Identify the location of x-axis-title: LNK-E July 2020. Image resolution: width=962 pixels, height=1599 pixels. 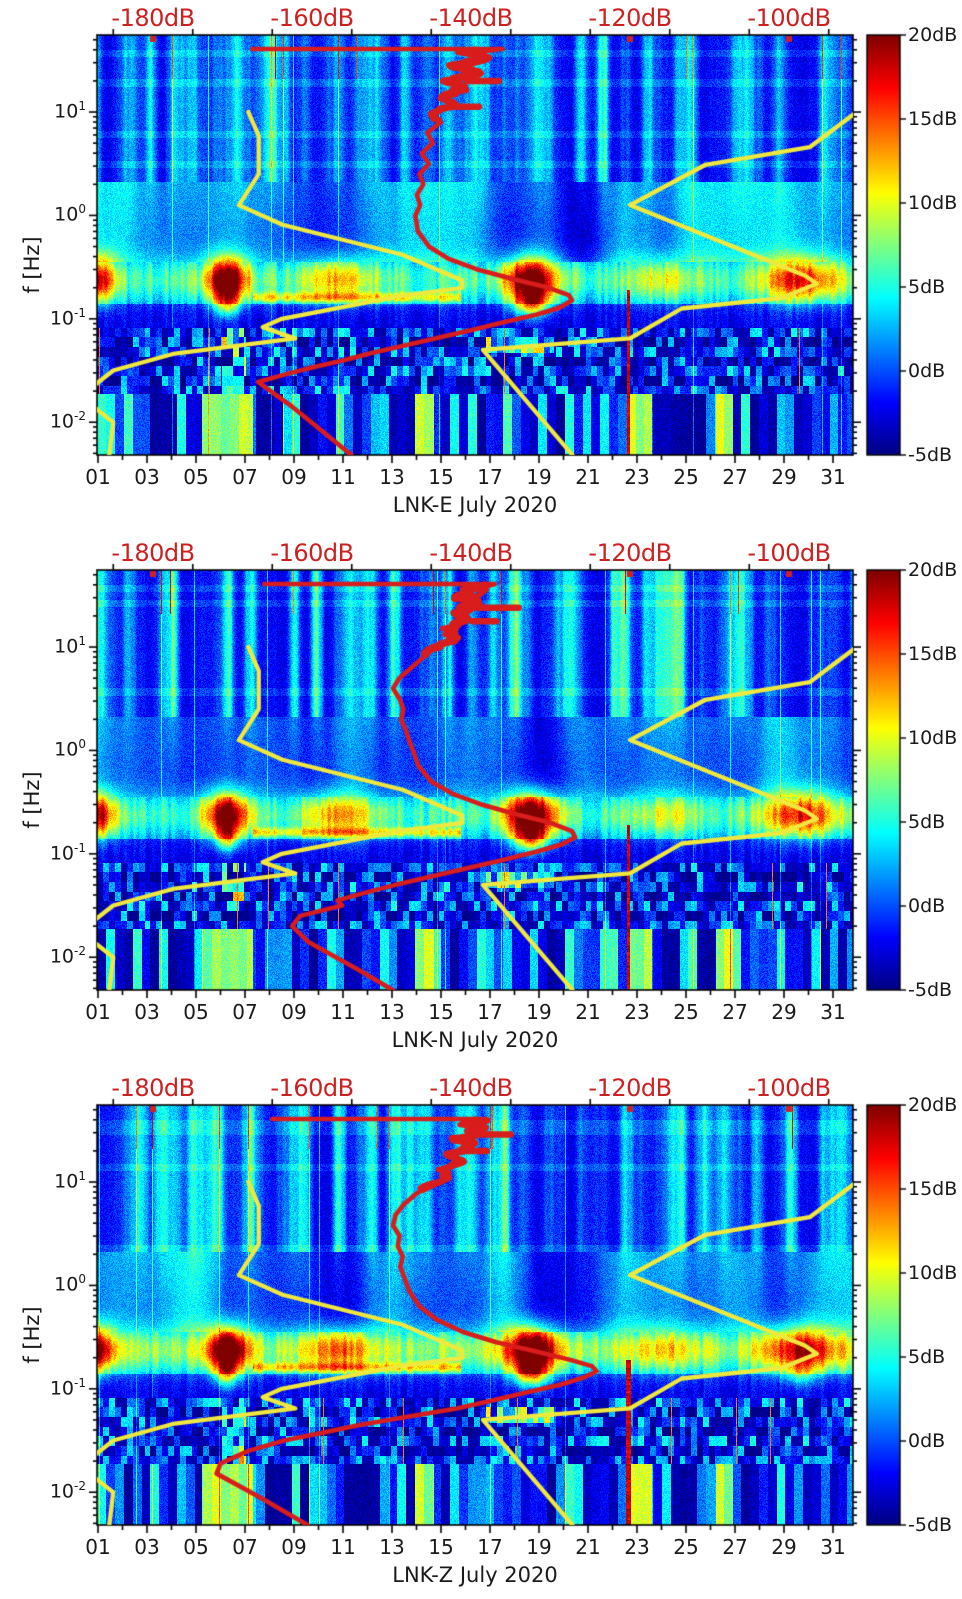
(475, 505).